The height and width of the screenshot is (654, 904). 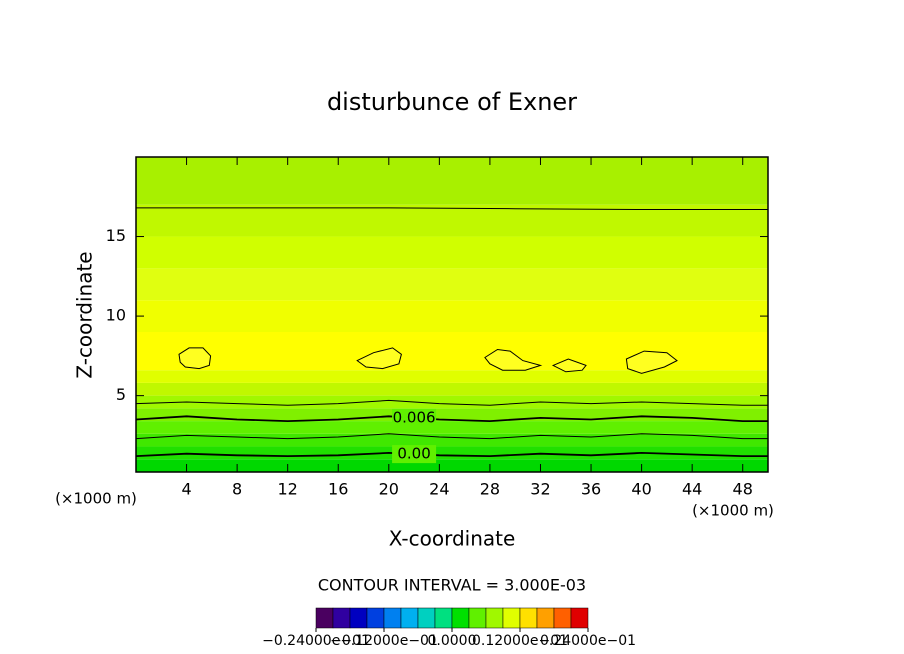 What do you see at coordinates (338, 489) in the screenshot?
I see `x-tick-label: 16` at bounding box center [338, 489].